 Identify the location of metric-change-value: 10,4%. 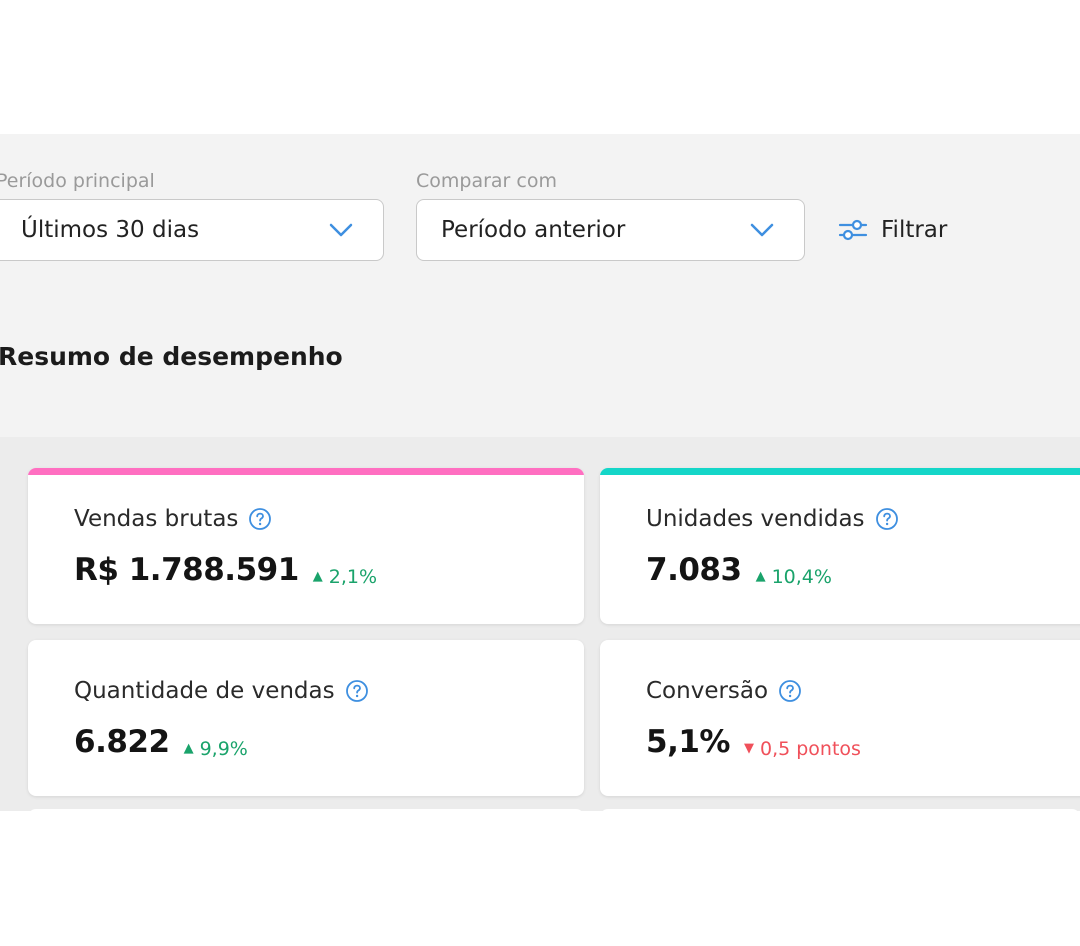
(801, 576).